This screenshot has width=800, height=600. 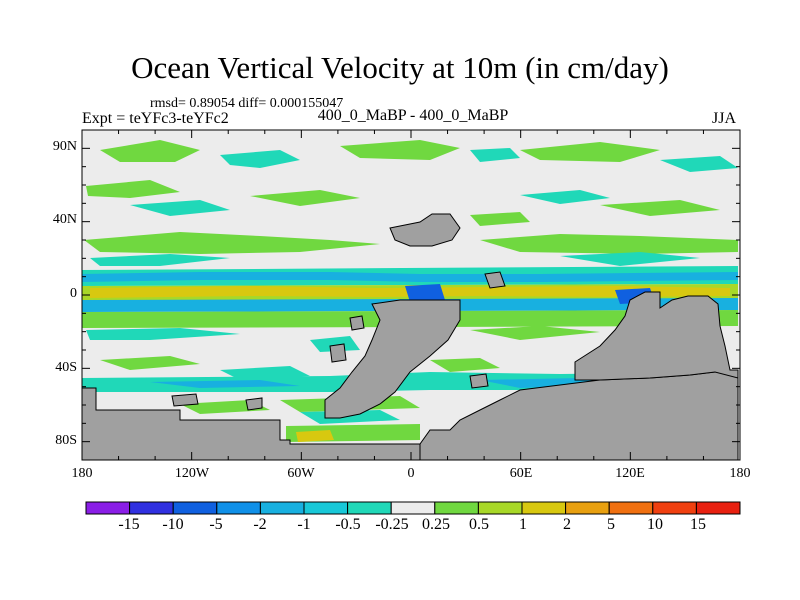 I want to click on y-tick-label: 80S, so click(x=66, y=440).